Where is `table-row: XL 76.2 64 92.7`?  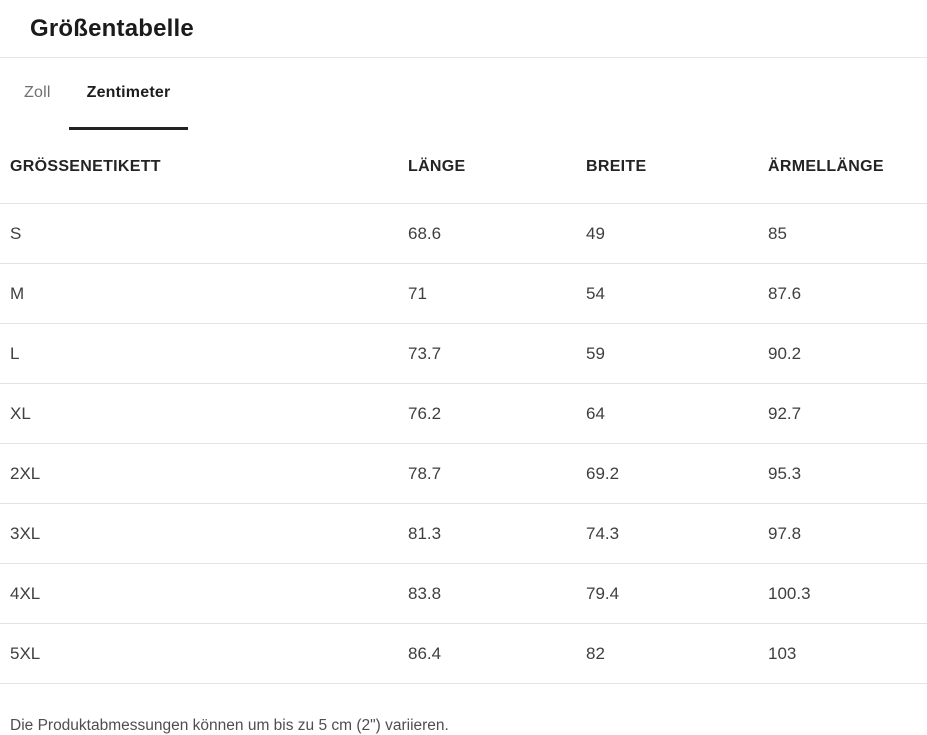
table-row: XL 76.2 64 92.7 is located at coordinates (463, 413).